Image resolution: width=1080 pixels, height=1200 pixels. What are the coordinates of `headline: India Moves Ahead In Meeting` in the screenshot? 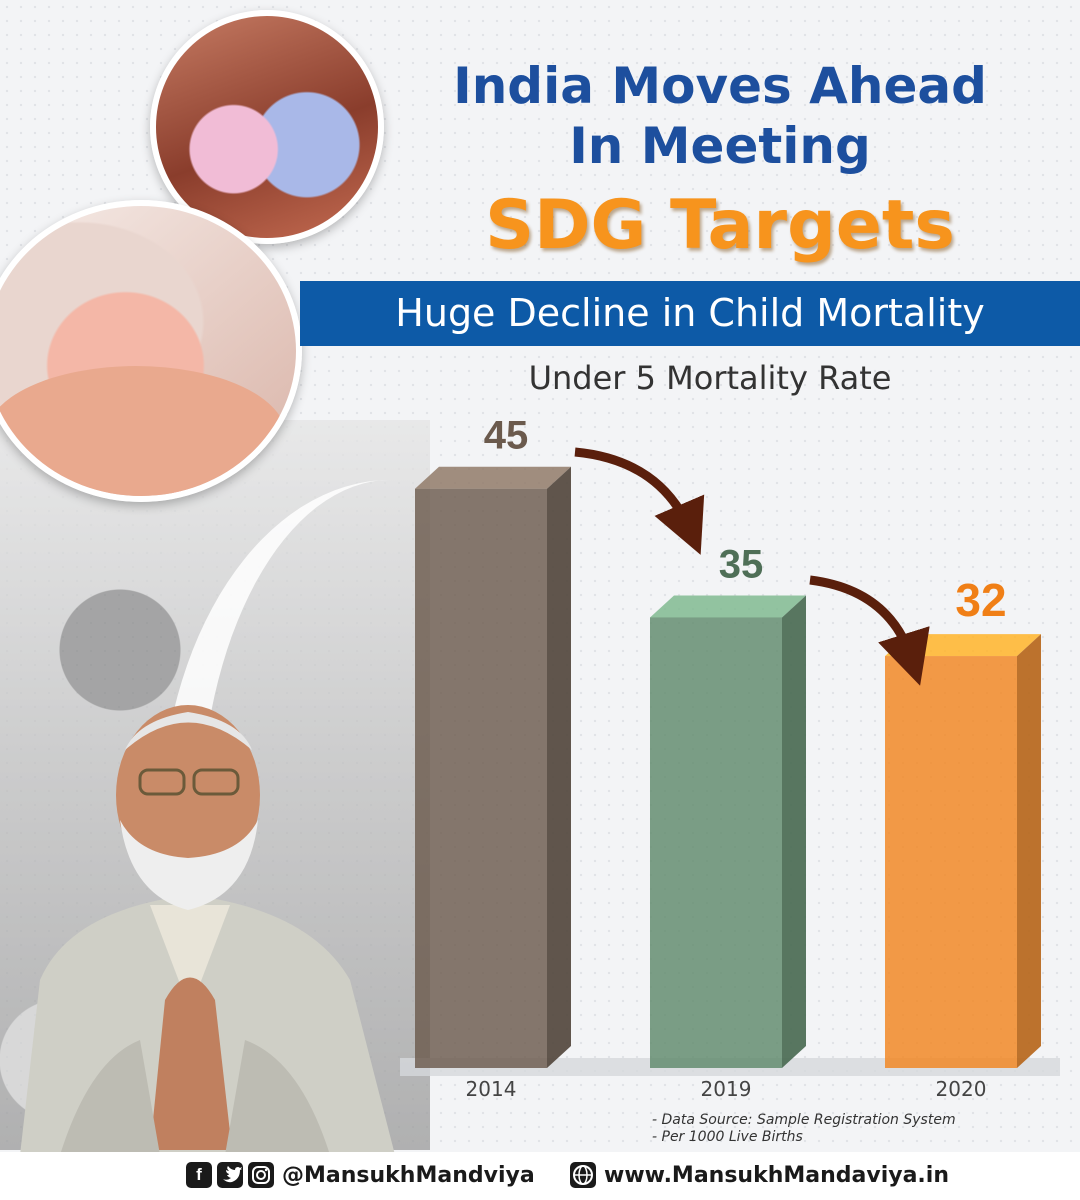 It's located at (720, 116).